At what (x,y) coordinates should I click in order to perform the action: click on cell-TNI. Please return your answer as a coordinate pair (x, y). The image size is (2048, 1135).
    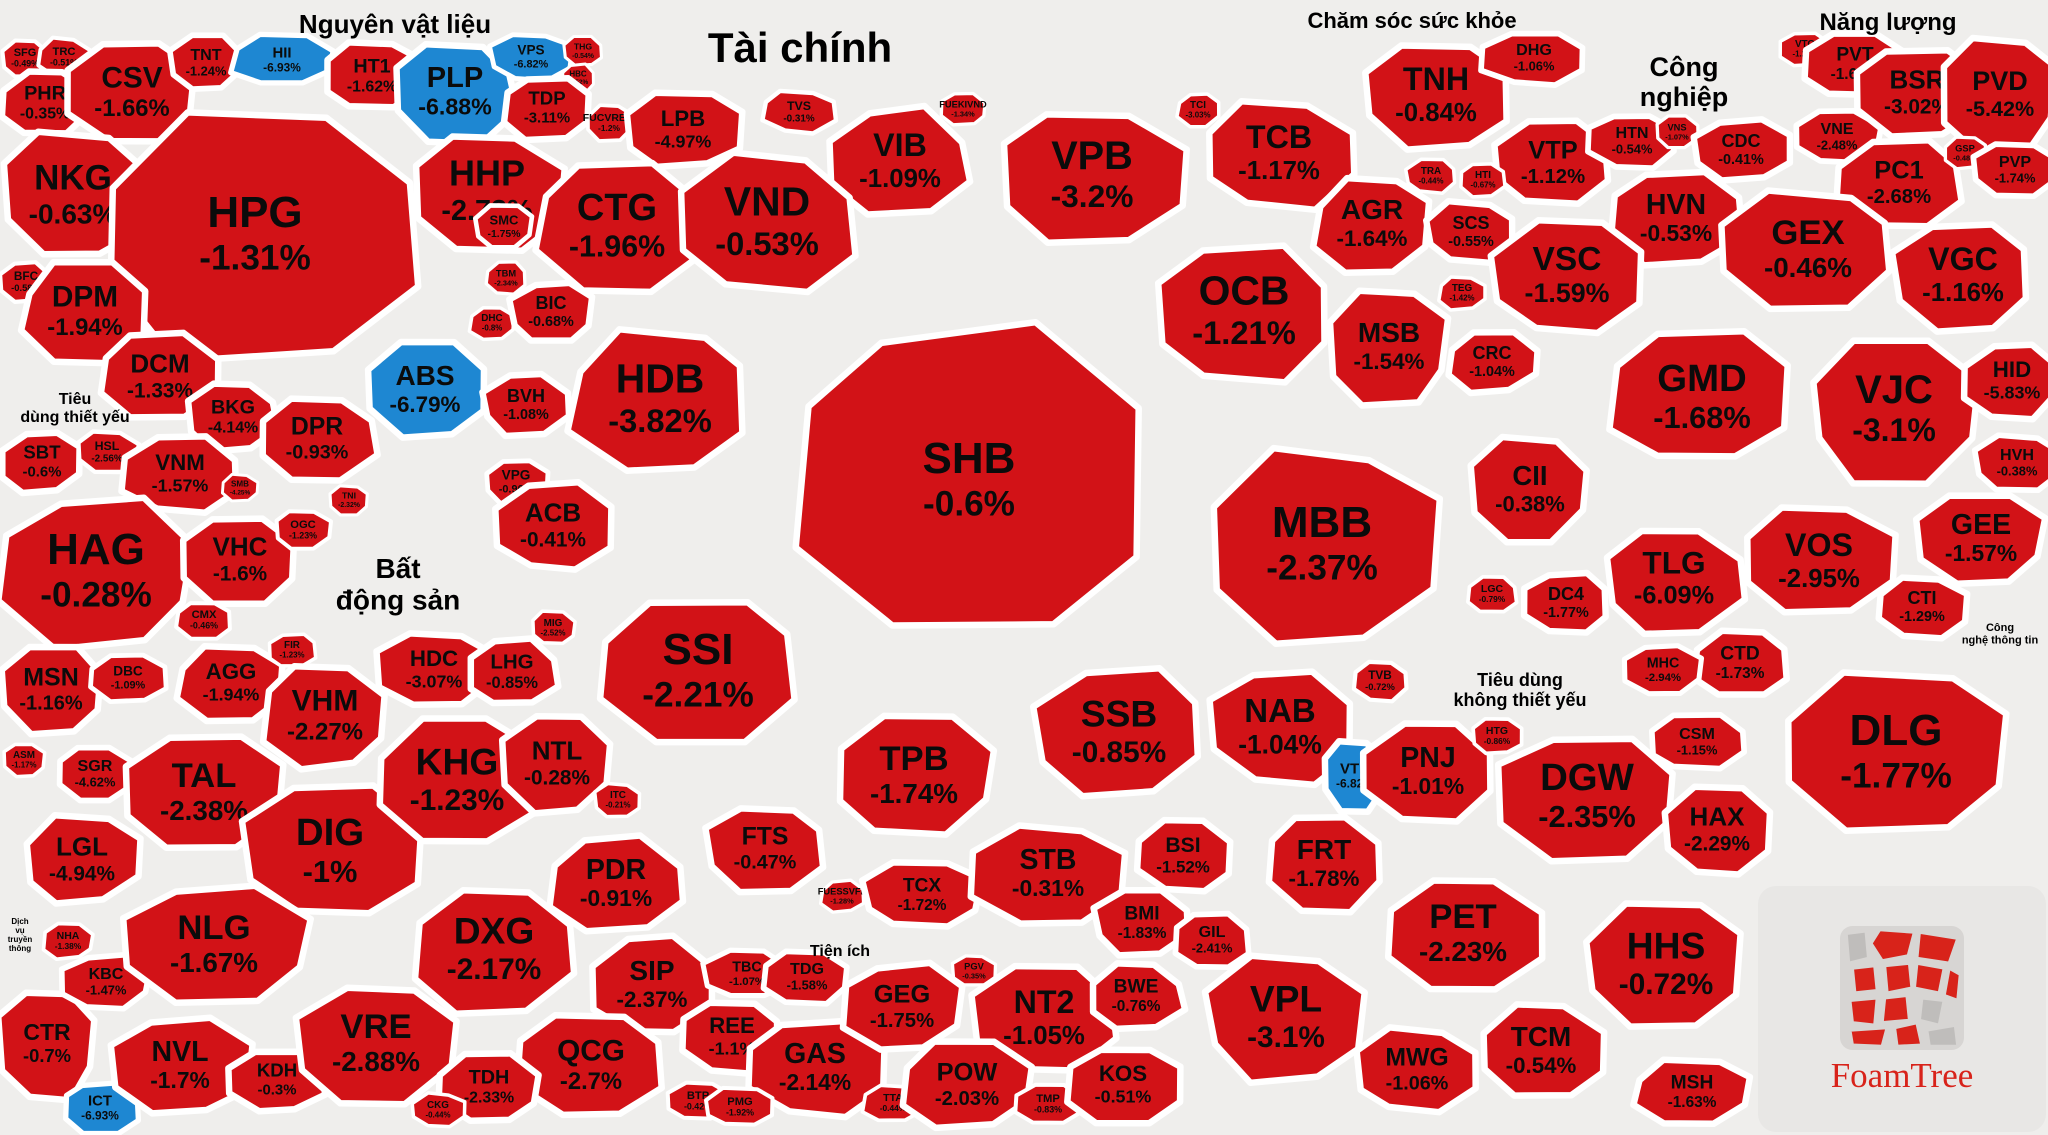
    Looking at the image, I should click on (348, 500).